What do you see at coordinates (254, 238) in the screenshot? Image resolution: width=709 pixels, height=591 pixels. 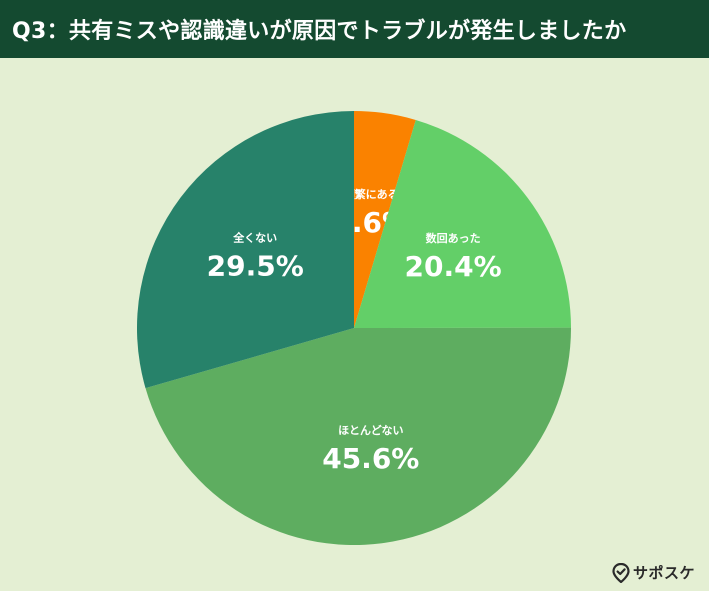 I see `pie-slice-4-label: 全くない` at bounding box center [254, 238].